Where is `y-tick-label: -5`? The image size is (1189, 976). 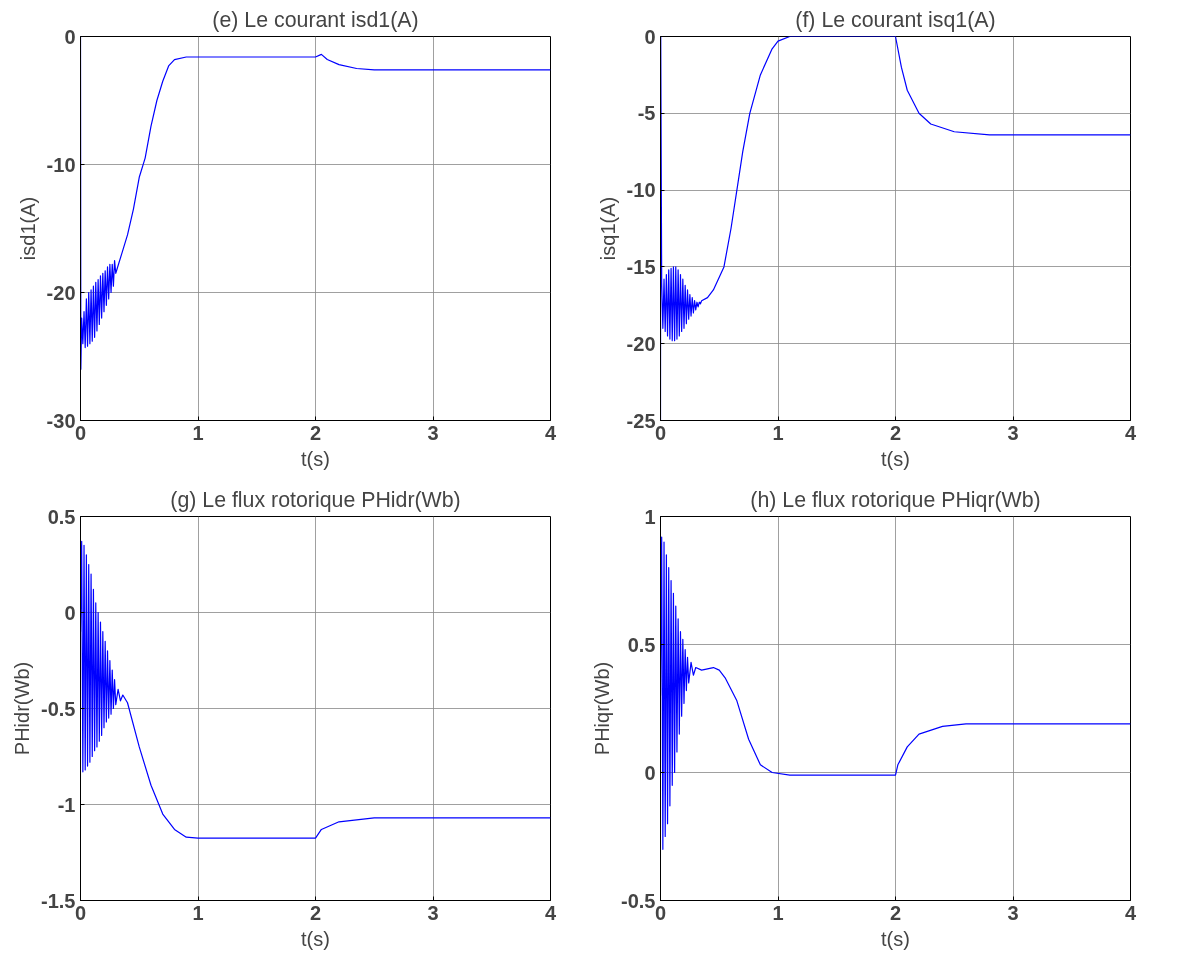
y-tick-label: -5 is located at coordinates (646, 113).